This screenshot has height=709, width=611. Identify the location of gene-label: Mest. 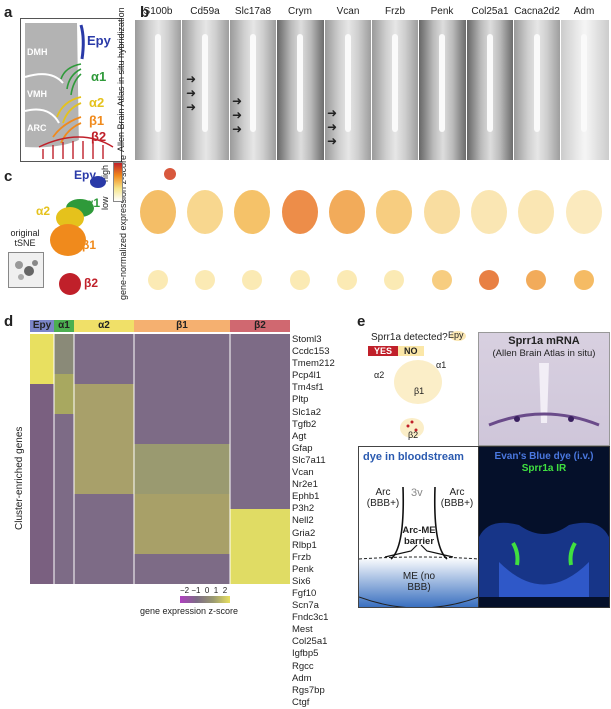
(302, 630).